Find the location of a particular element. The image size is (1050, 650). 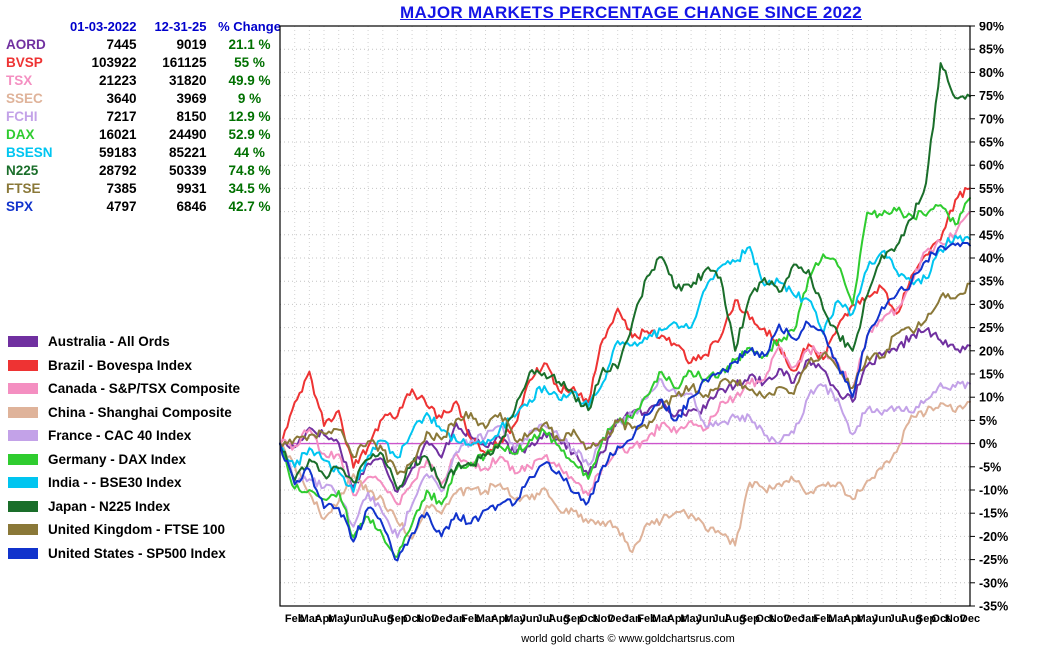

stats-end-value: 9019 is located at coordinates (191, 44).